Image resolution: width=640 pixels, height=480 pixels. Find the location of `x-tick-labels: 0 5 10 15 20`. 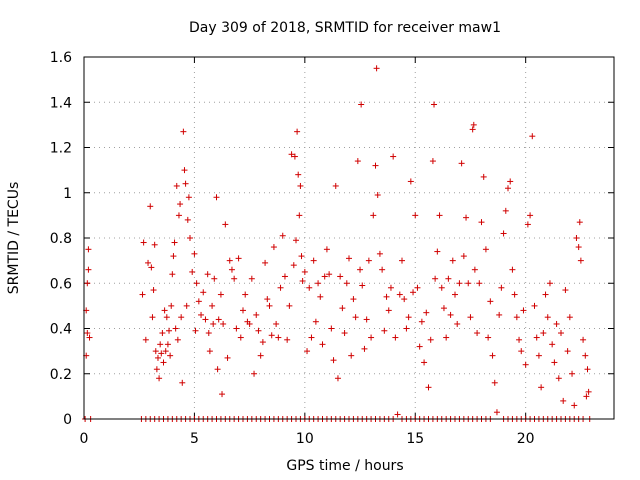

x-tick-labels: 0 5 10 15 20 is located at coordinates (307, 439).